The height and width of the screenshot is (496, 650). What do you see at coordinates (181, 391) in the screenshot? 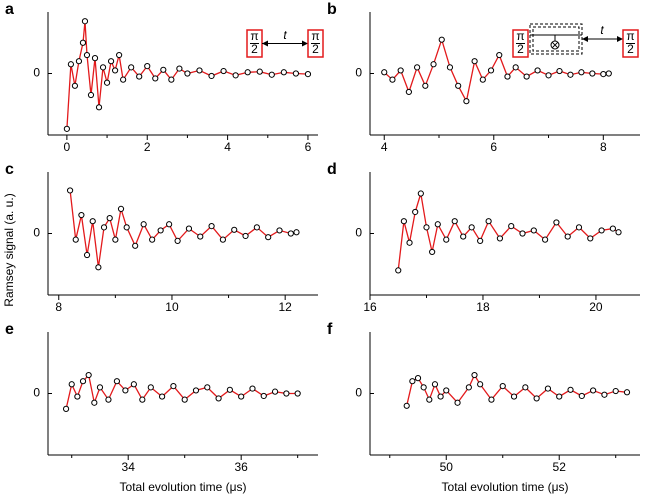
I see `fit-line` at bounding box center [181, 391].